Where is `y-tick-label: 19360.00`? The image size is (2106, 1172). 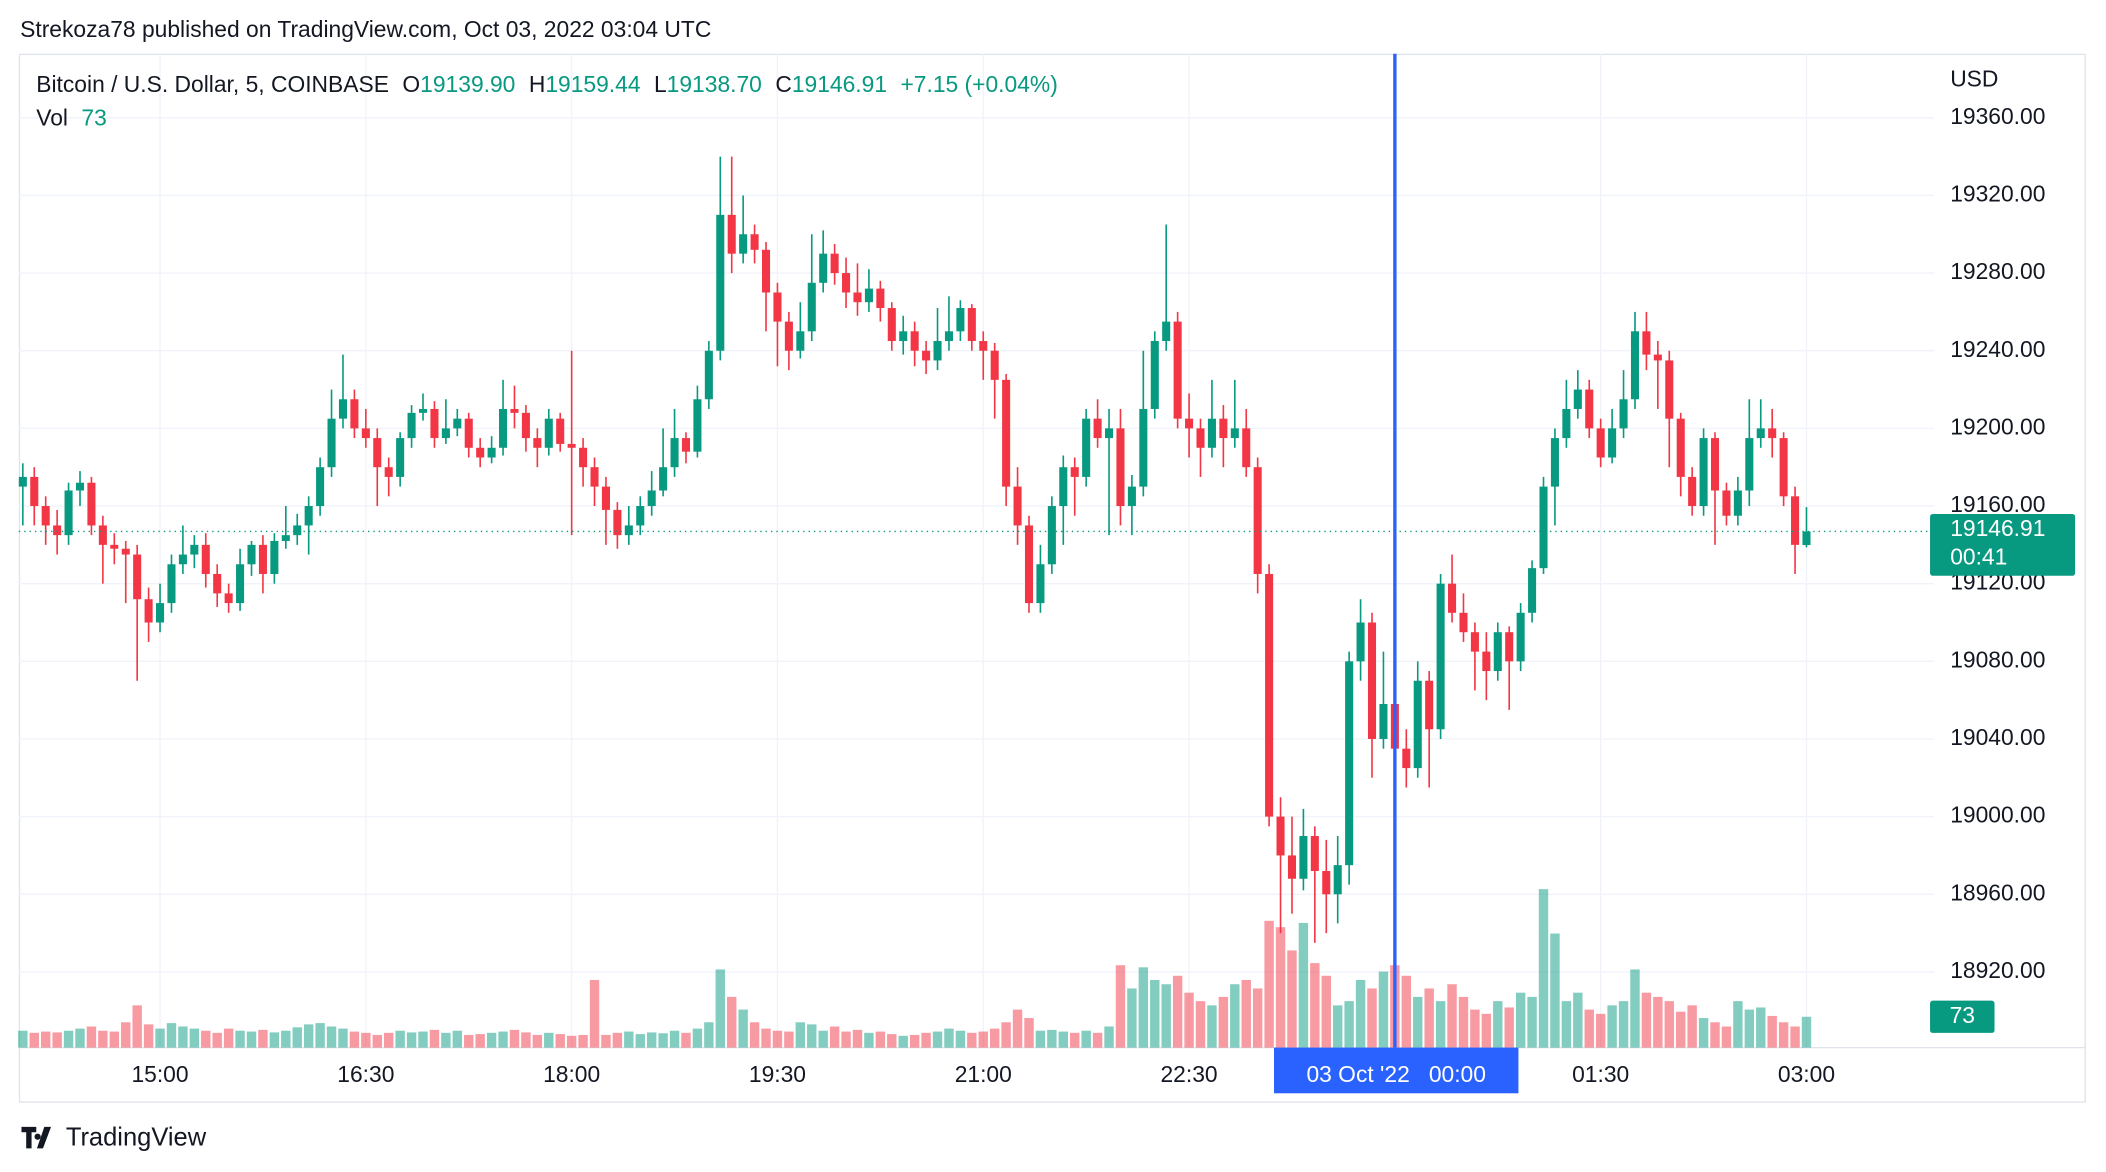 y-tick-label: 19360.00 is located at coordinates (1997, 116).